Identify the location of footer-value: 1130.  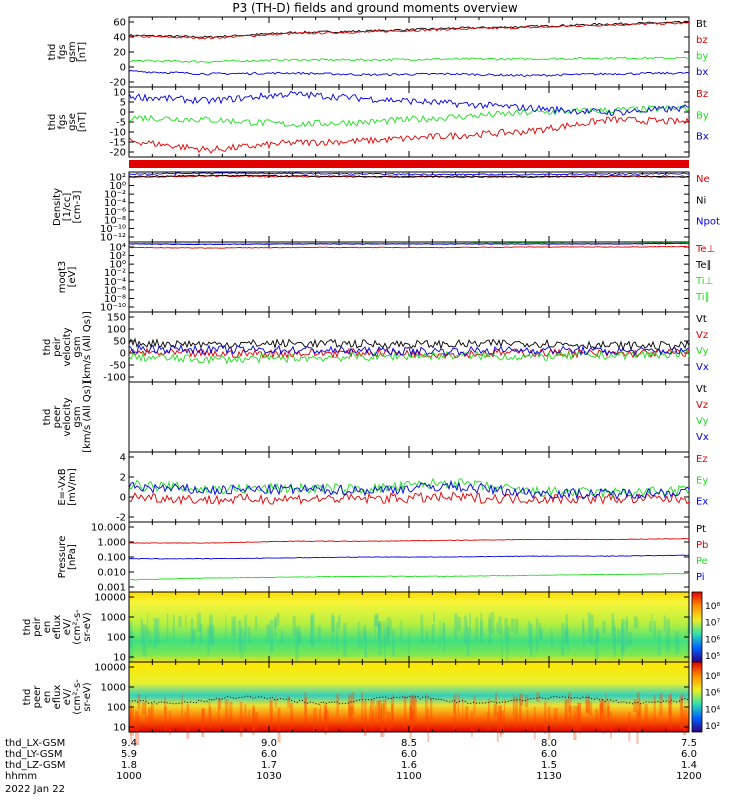
(549, 776).